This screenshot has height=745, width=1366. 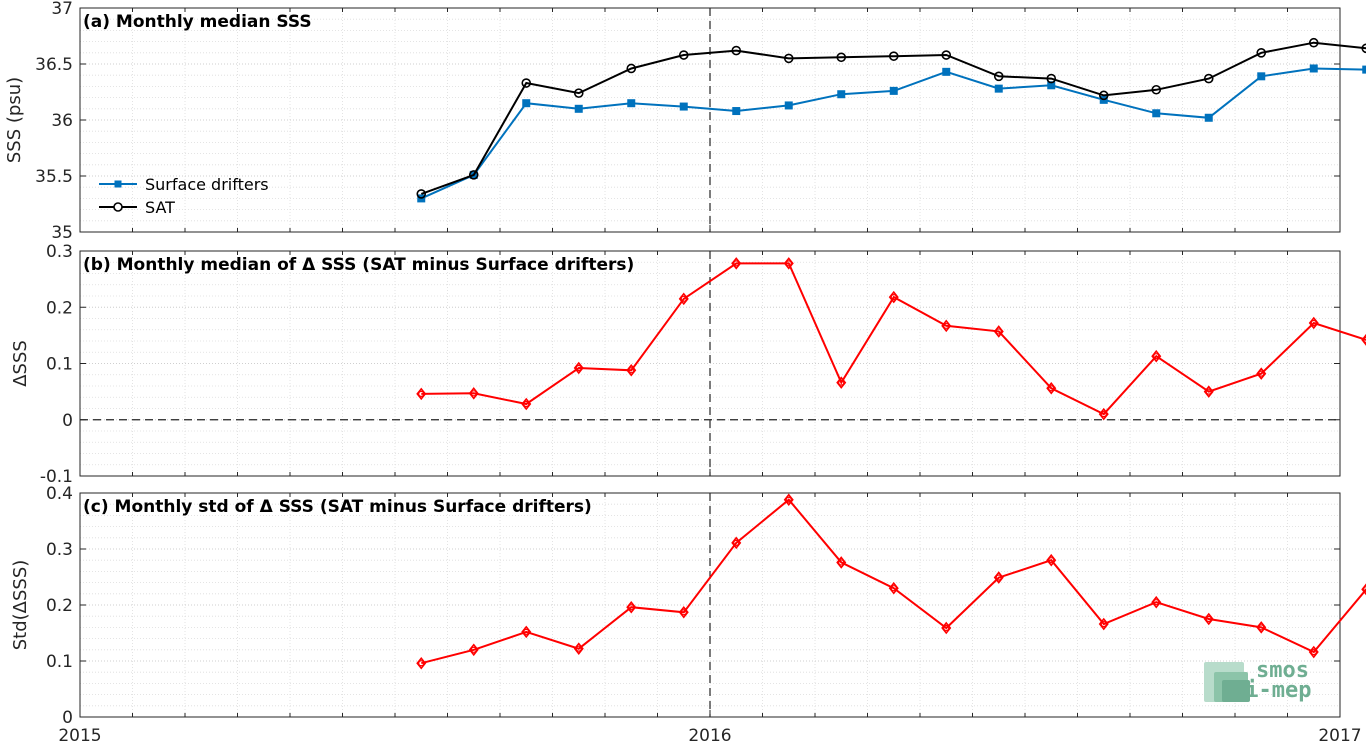 What do you see at coordinates (54, 177) in the screenshot?
I see `y-tick-label: 35.5` at bounding box center [54, 177].